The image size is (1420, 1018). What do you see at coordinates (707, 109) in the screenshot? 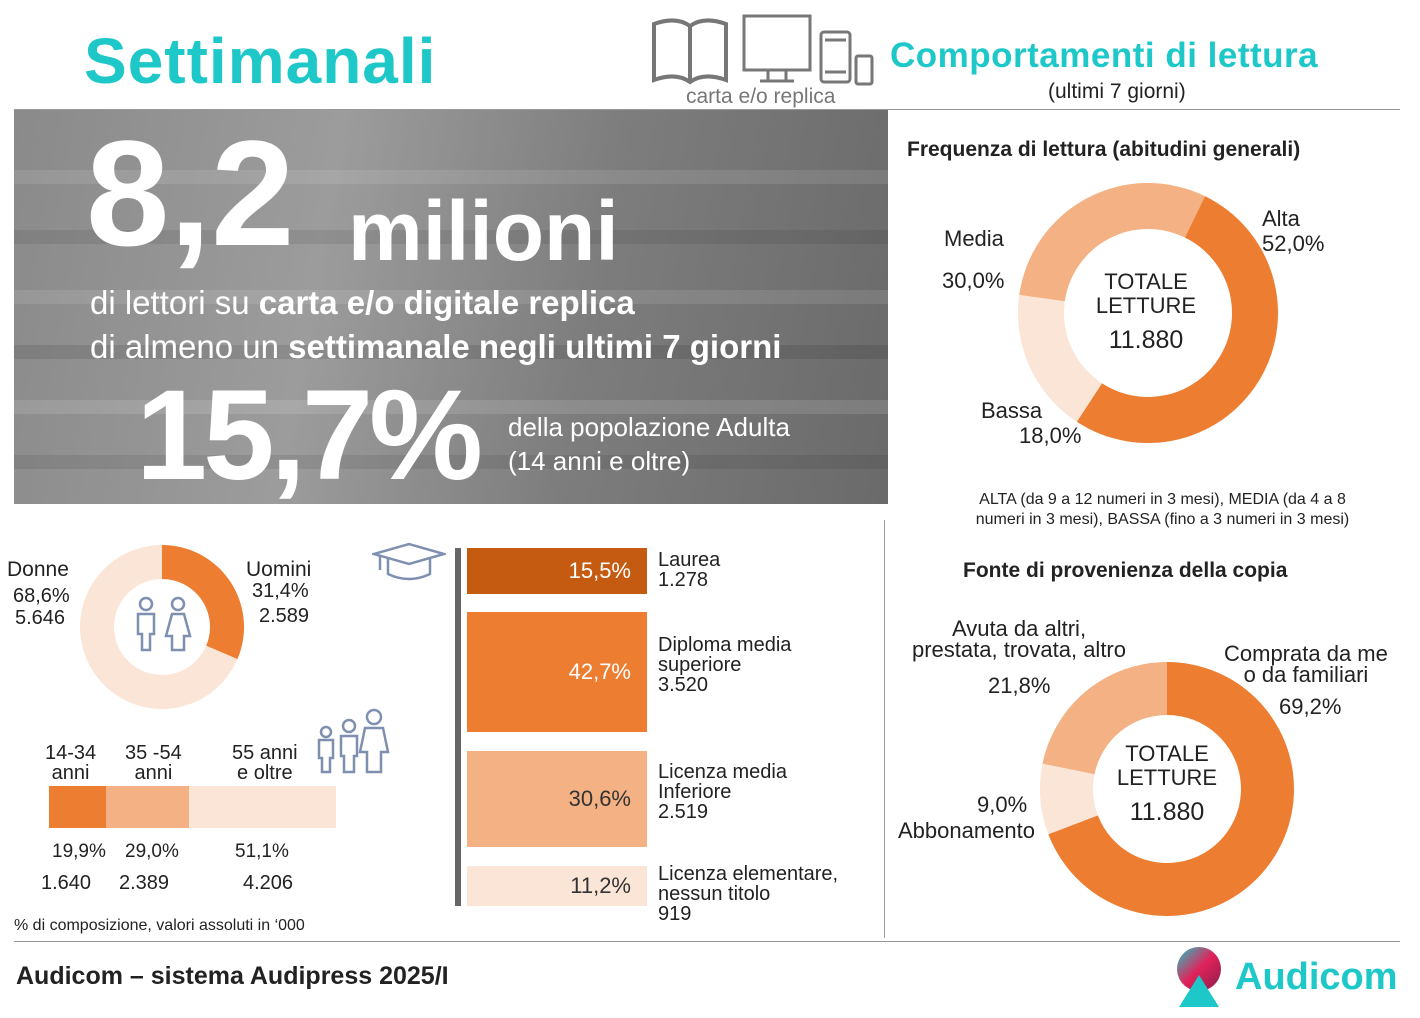
I see `header-divider` at bounding box center [707, 109].